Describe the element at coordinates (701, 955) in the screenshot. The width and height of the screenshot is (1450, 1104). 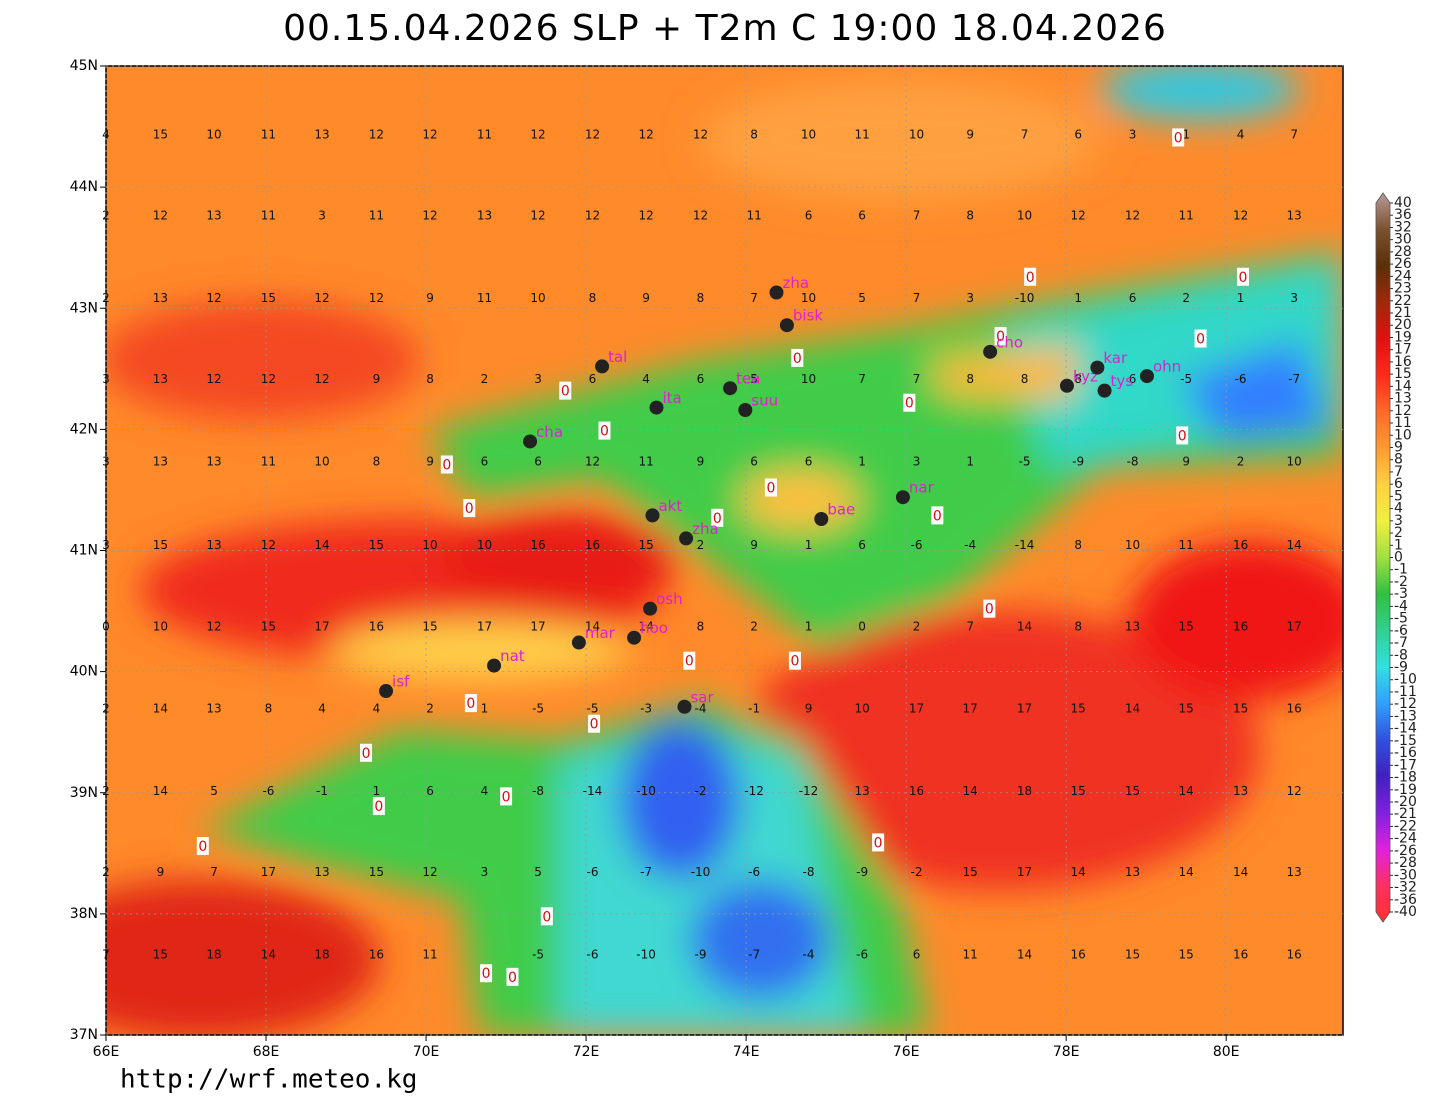
I see `grid-value: -9` at that location.